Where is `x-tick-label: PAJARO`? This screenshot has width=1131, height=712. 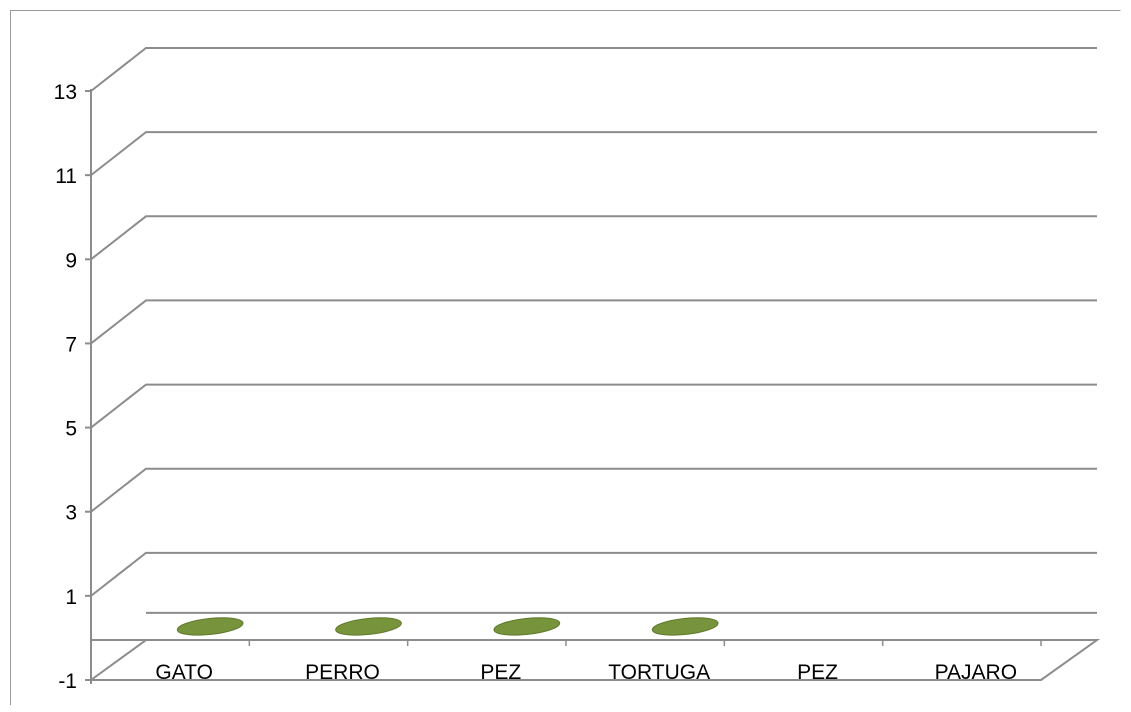
x-tick-label: PAJARO is located at coordinates (976, 672).